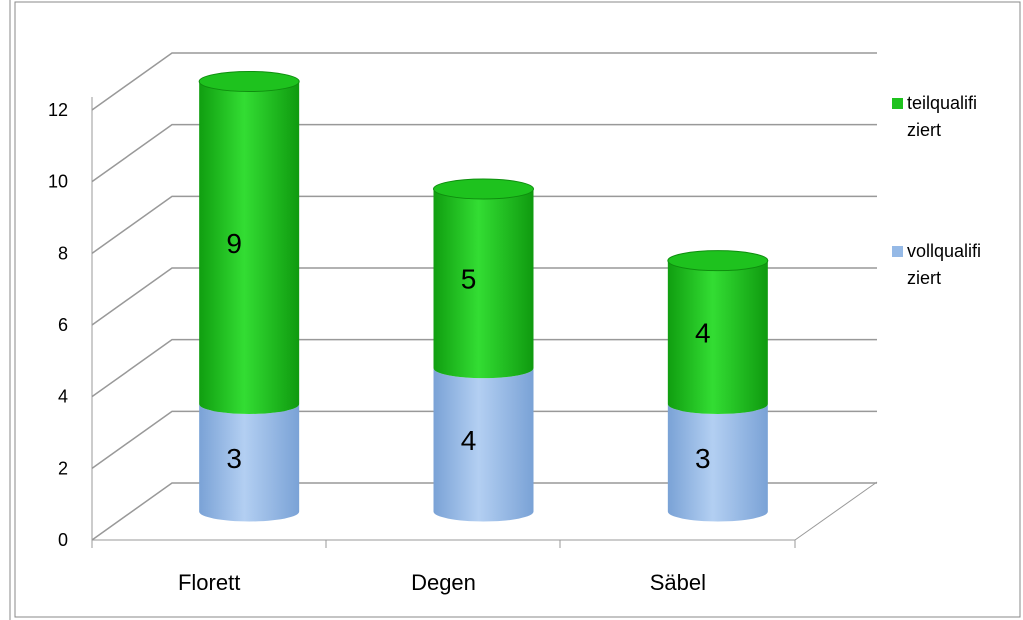 This screenshot has height=620, width=1023. Describe the element at coordinates (63, 253) in the screenshot. I see `y-tick-label: 8` at that location.